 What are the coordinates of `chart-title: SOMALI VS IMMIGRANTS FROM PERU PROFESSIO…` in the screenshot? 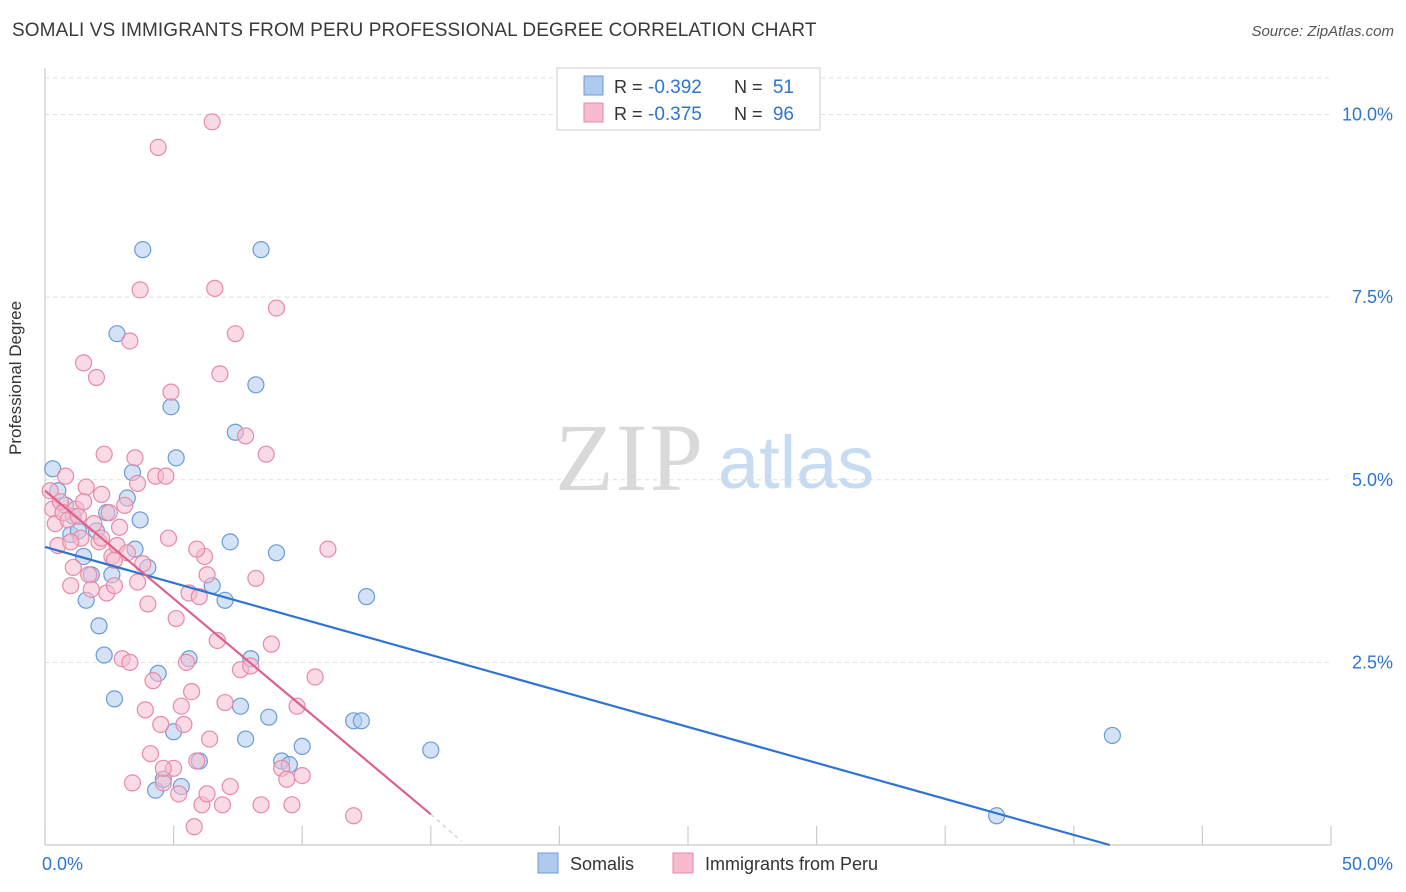 It's located at (414, 30).